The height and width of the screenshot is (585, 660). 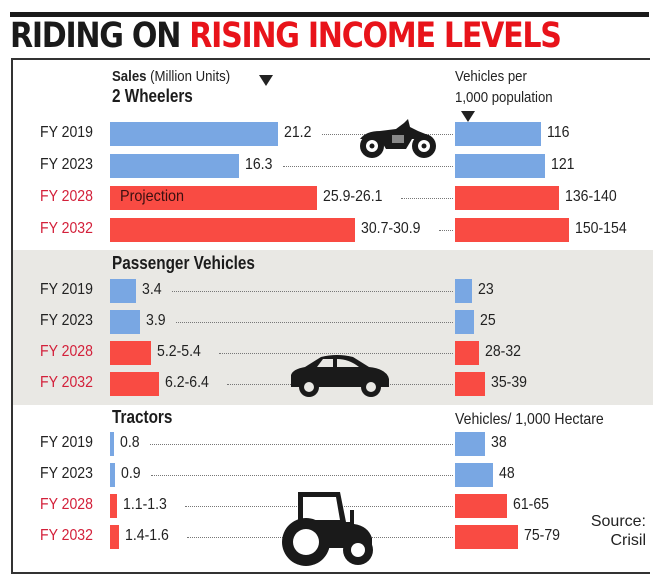 What do you see at coordinates (146, 535) in the screenshot?
I see `sales-value: 1.4-1.6` at bounding box center [146, 535].